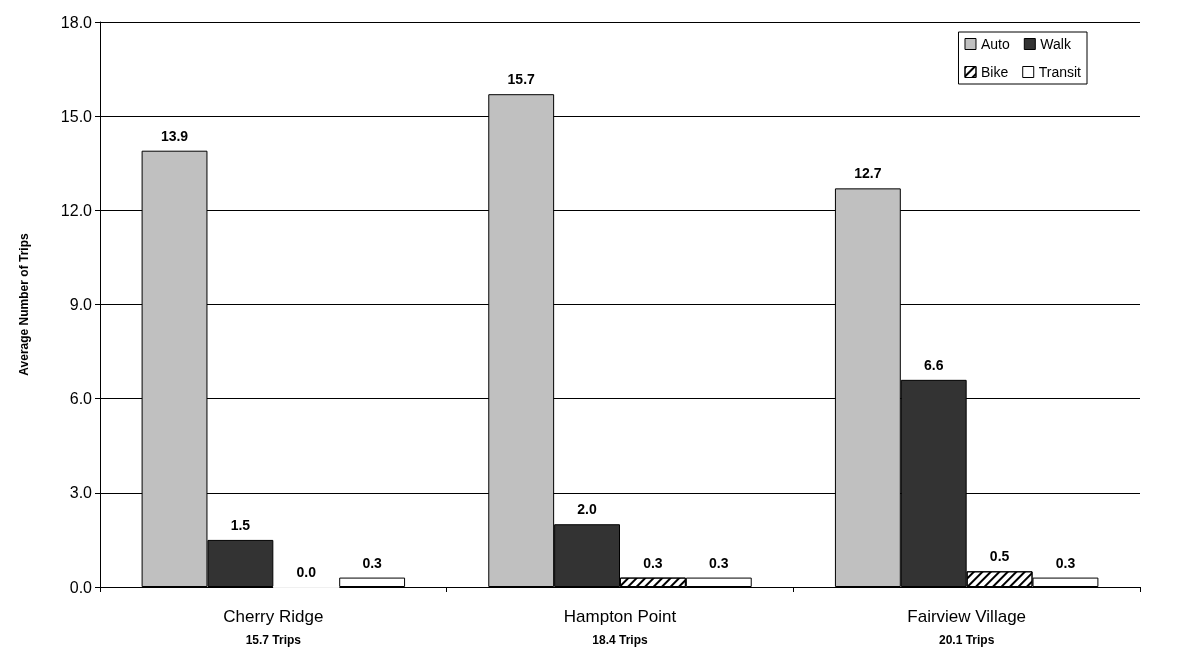 Image resolution: width=1177 pixels, height=662 pixels. What do you see at coordinates (76, 210) in the screenshot?
I see `y-tick-label: 12.0` at bounding box center [76, 210].